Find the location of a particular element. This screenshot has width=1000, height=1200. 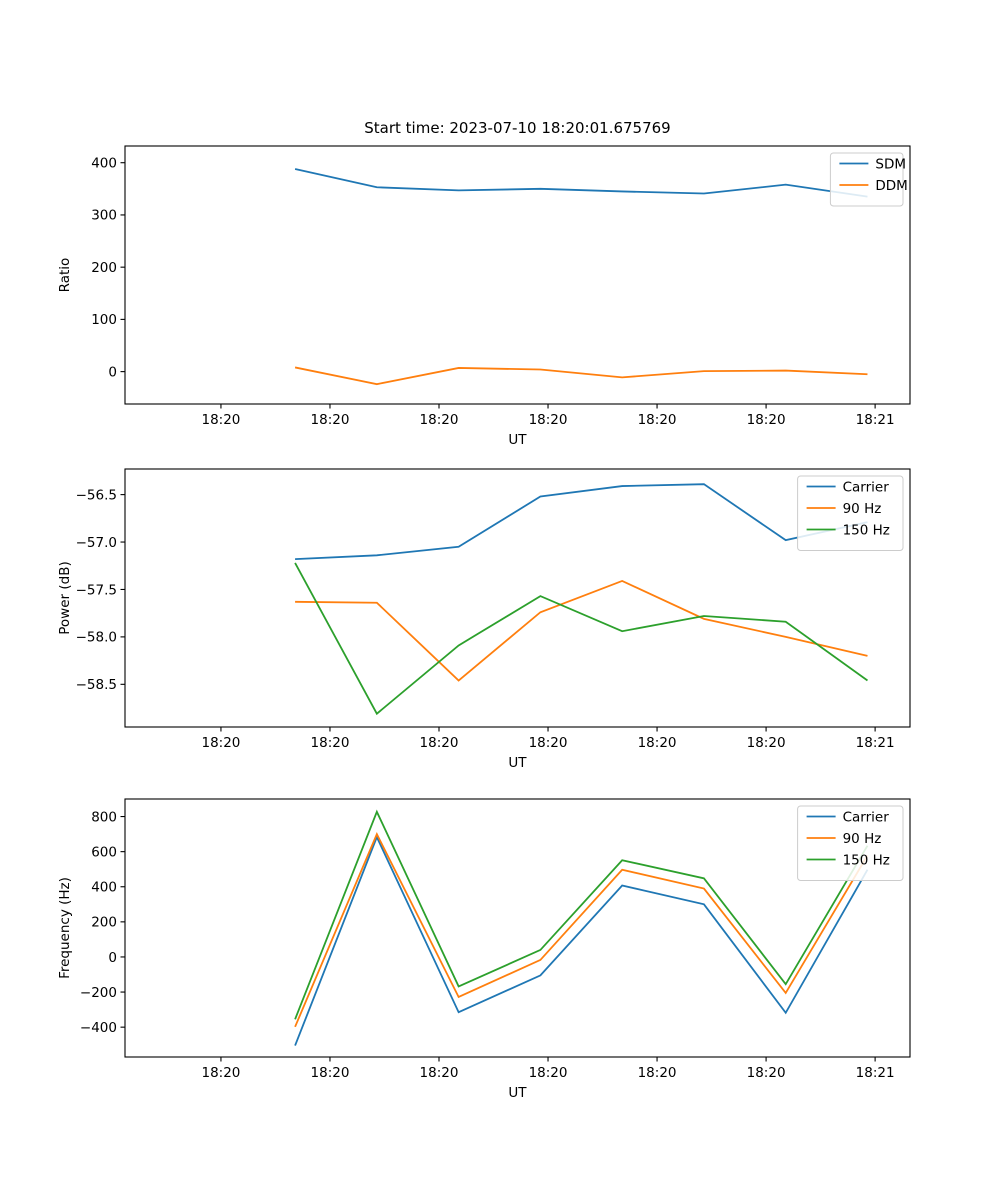

y-tick-label: 800 is located at coordinates (104, 817).